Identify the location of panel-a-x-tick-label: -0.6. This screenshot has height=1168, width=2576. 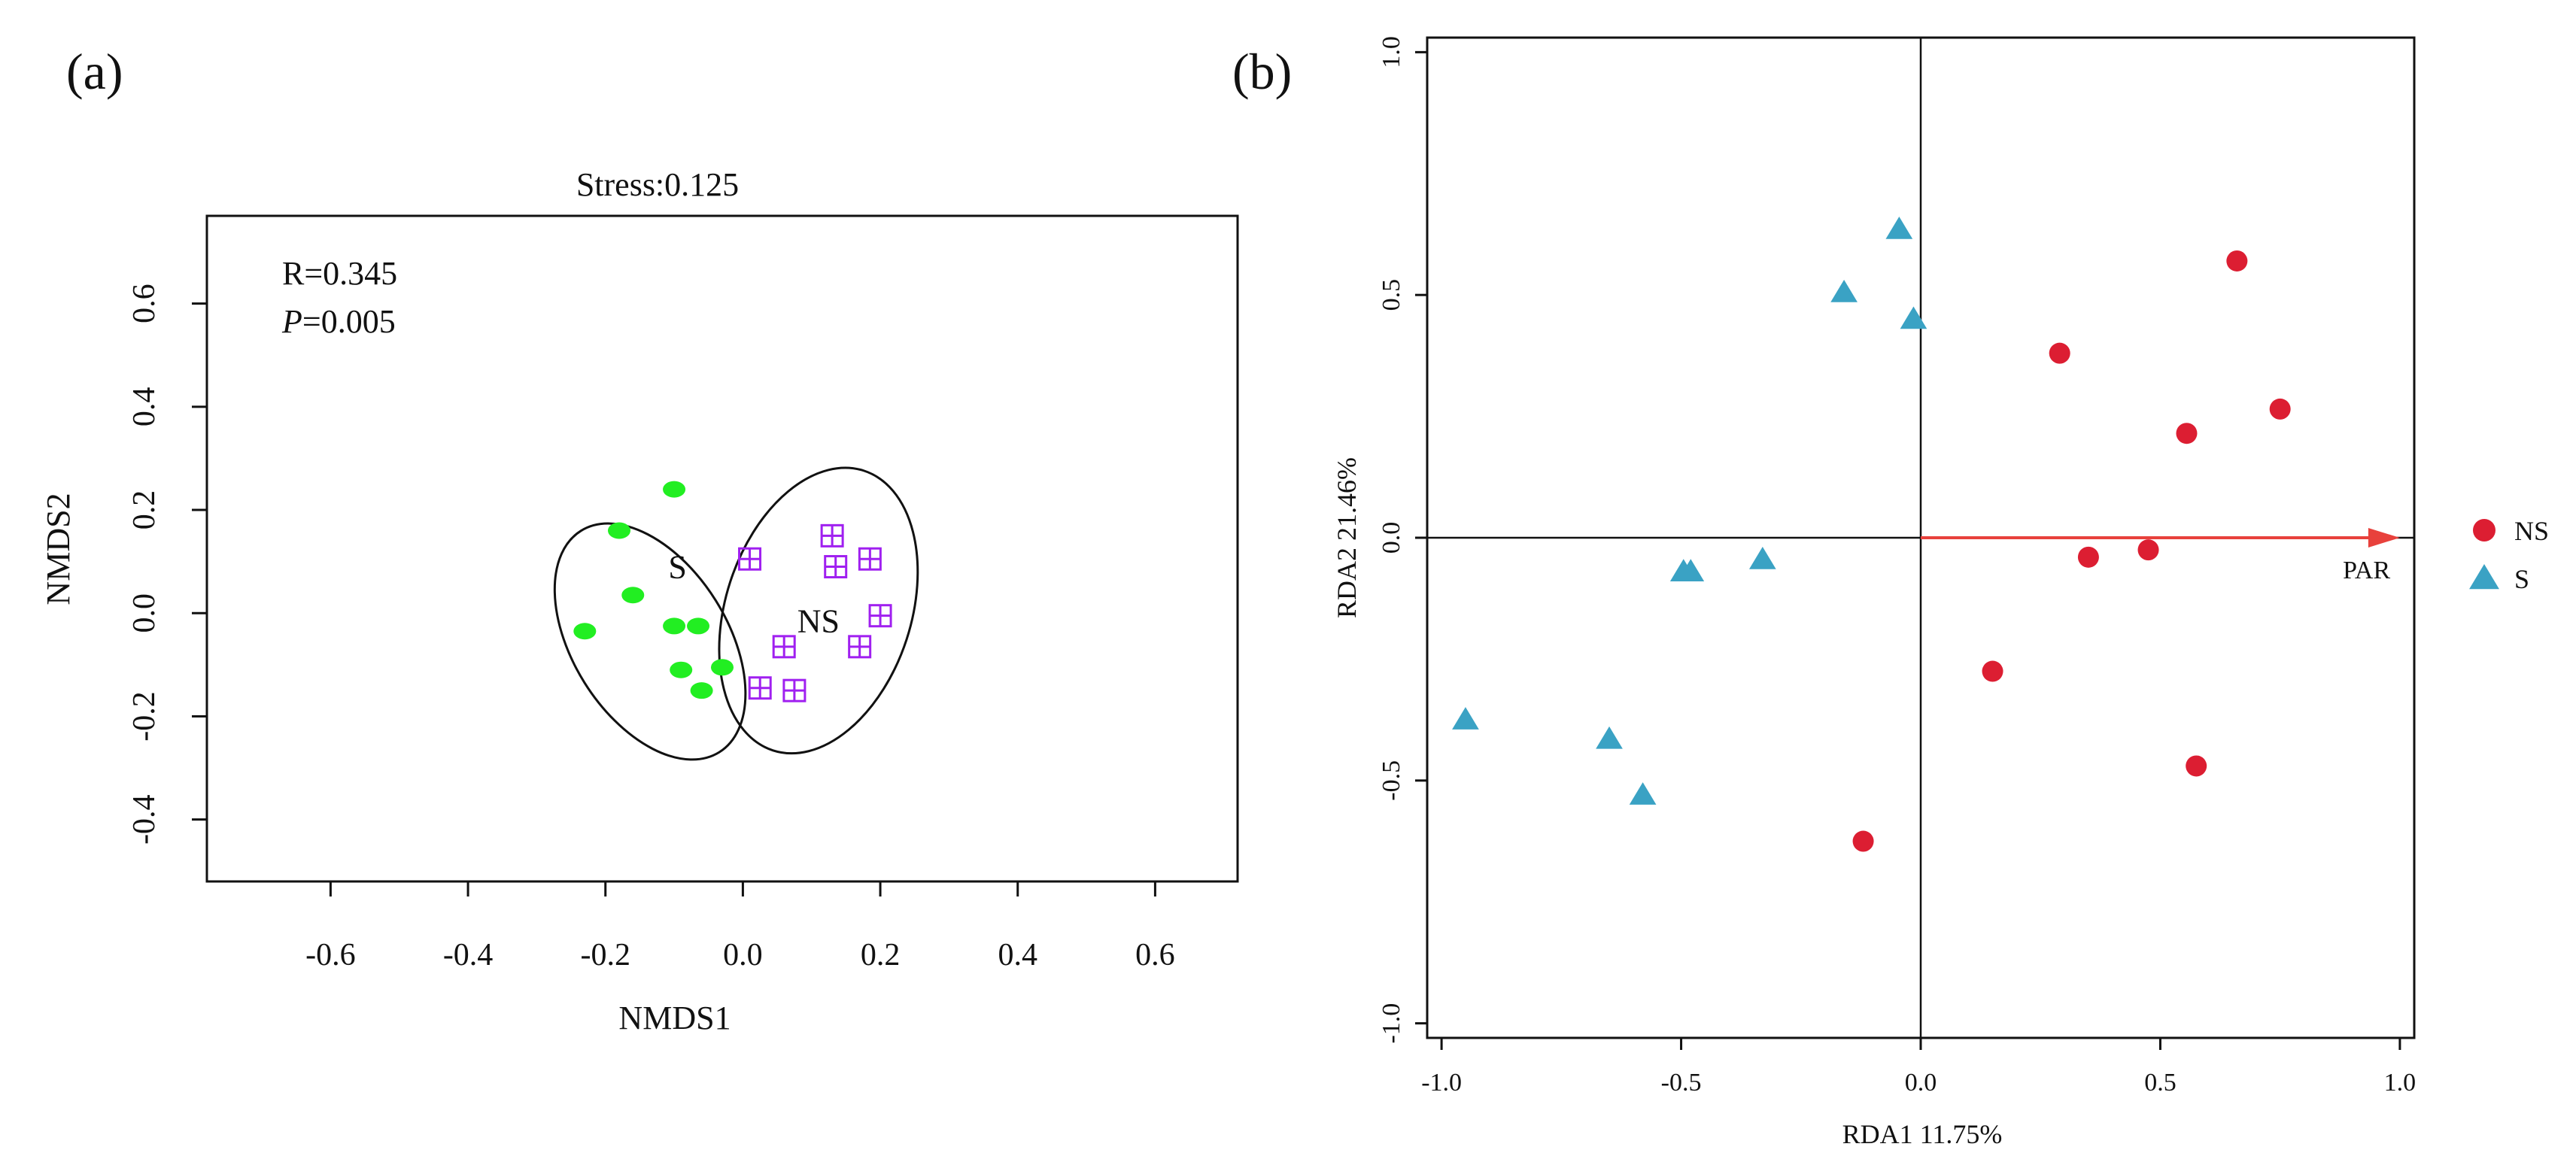
(331, 955).